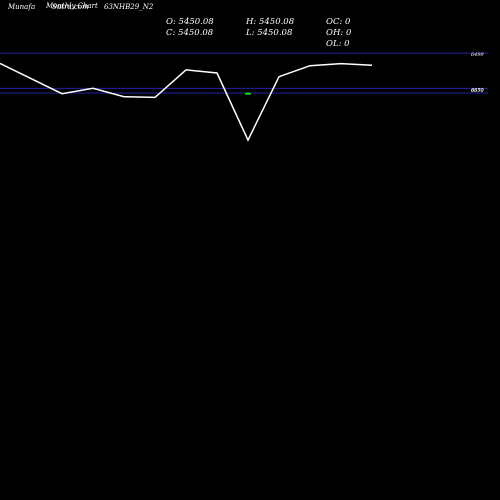 This screenshot has height=500, width=500. Describe the element at coordinates (338, 22) in the screenshot. I see `oc-value: OC: 0` at that location.